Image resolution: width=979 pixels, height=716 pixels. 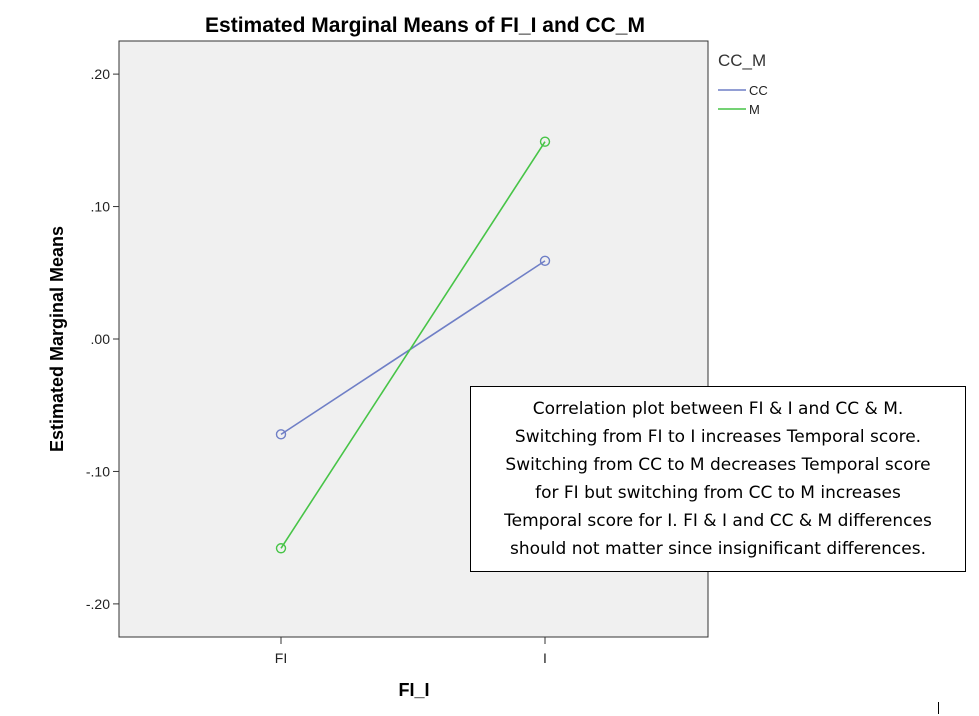 What do you see at coordinates (754, 109) in the screenshot?
I see `legend-label-m: M` at bounding box center [754, 109].